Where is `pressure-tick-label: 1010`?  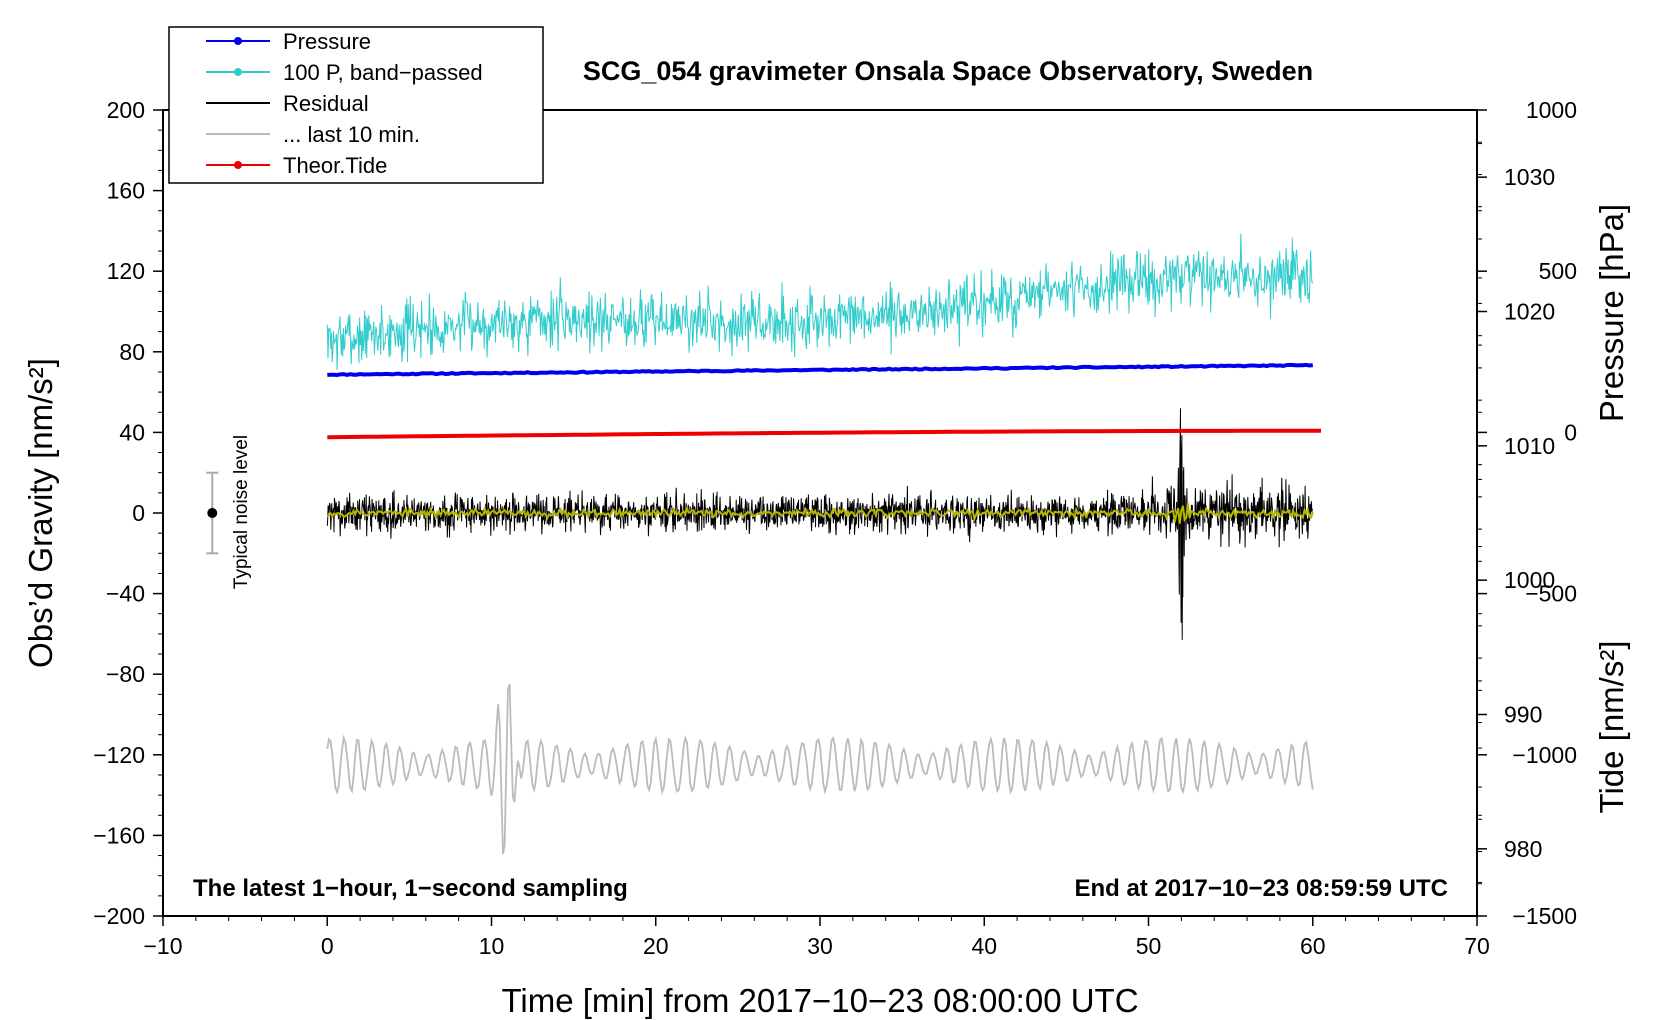
pressure-tick-label: 1010 is located at coordinates (1529, 446).